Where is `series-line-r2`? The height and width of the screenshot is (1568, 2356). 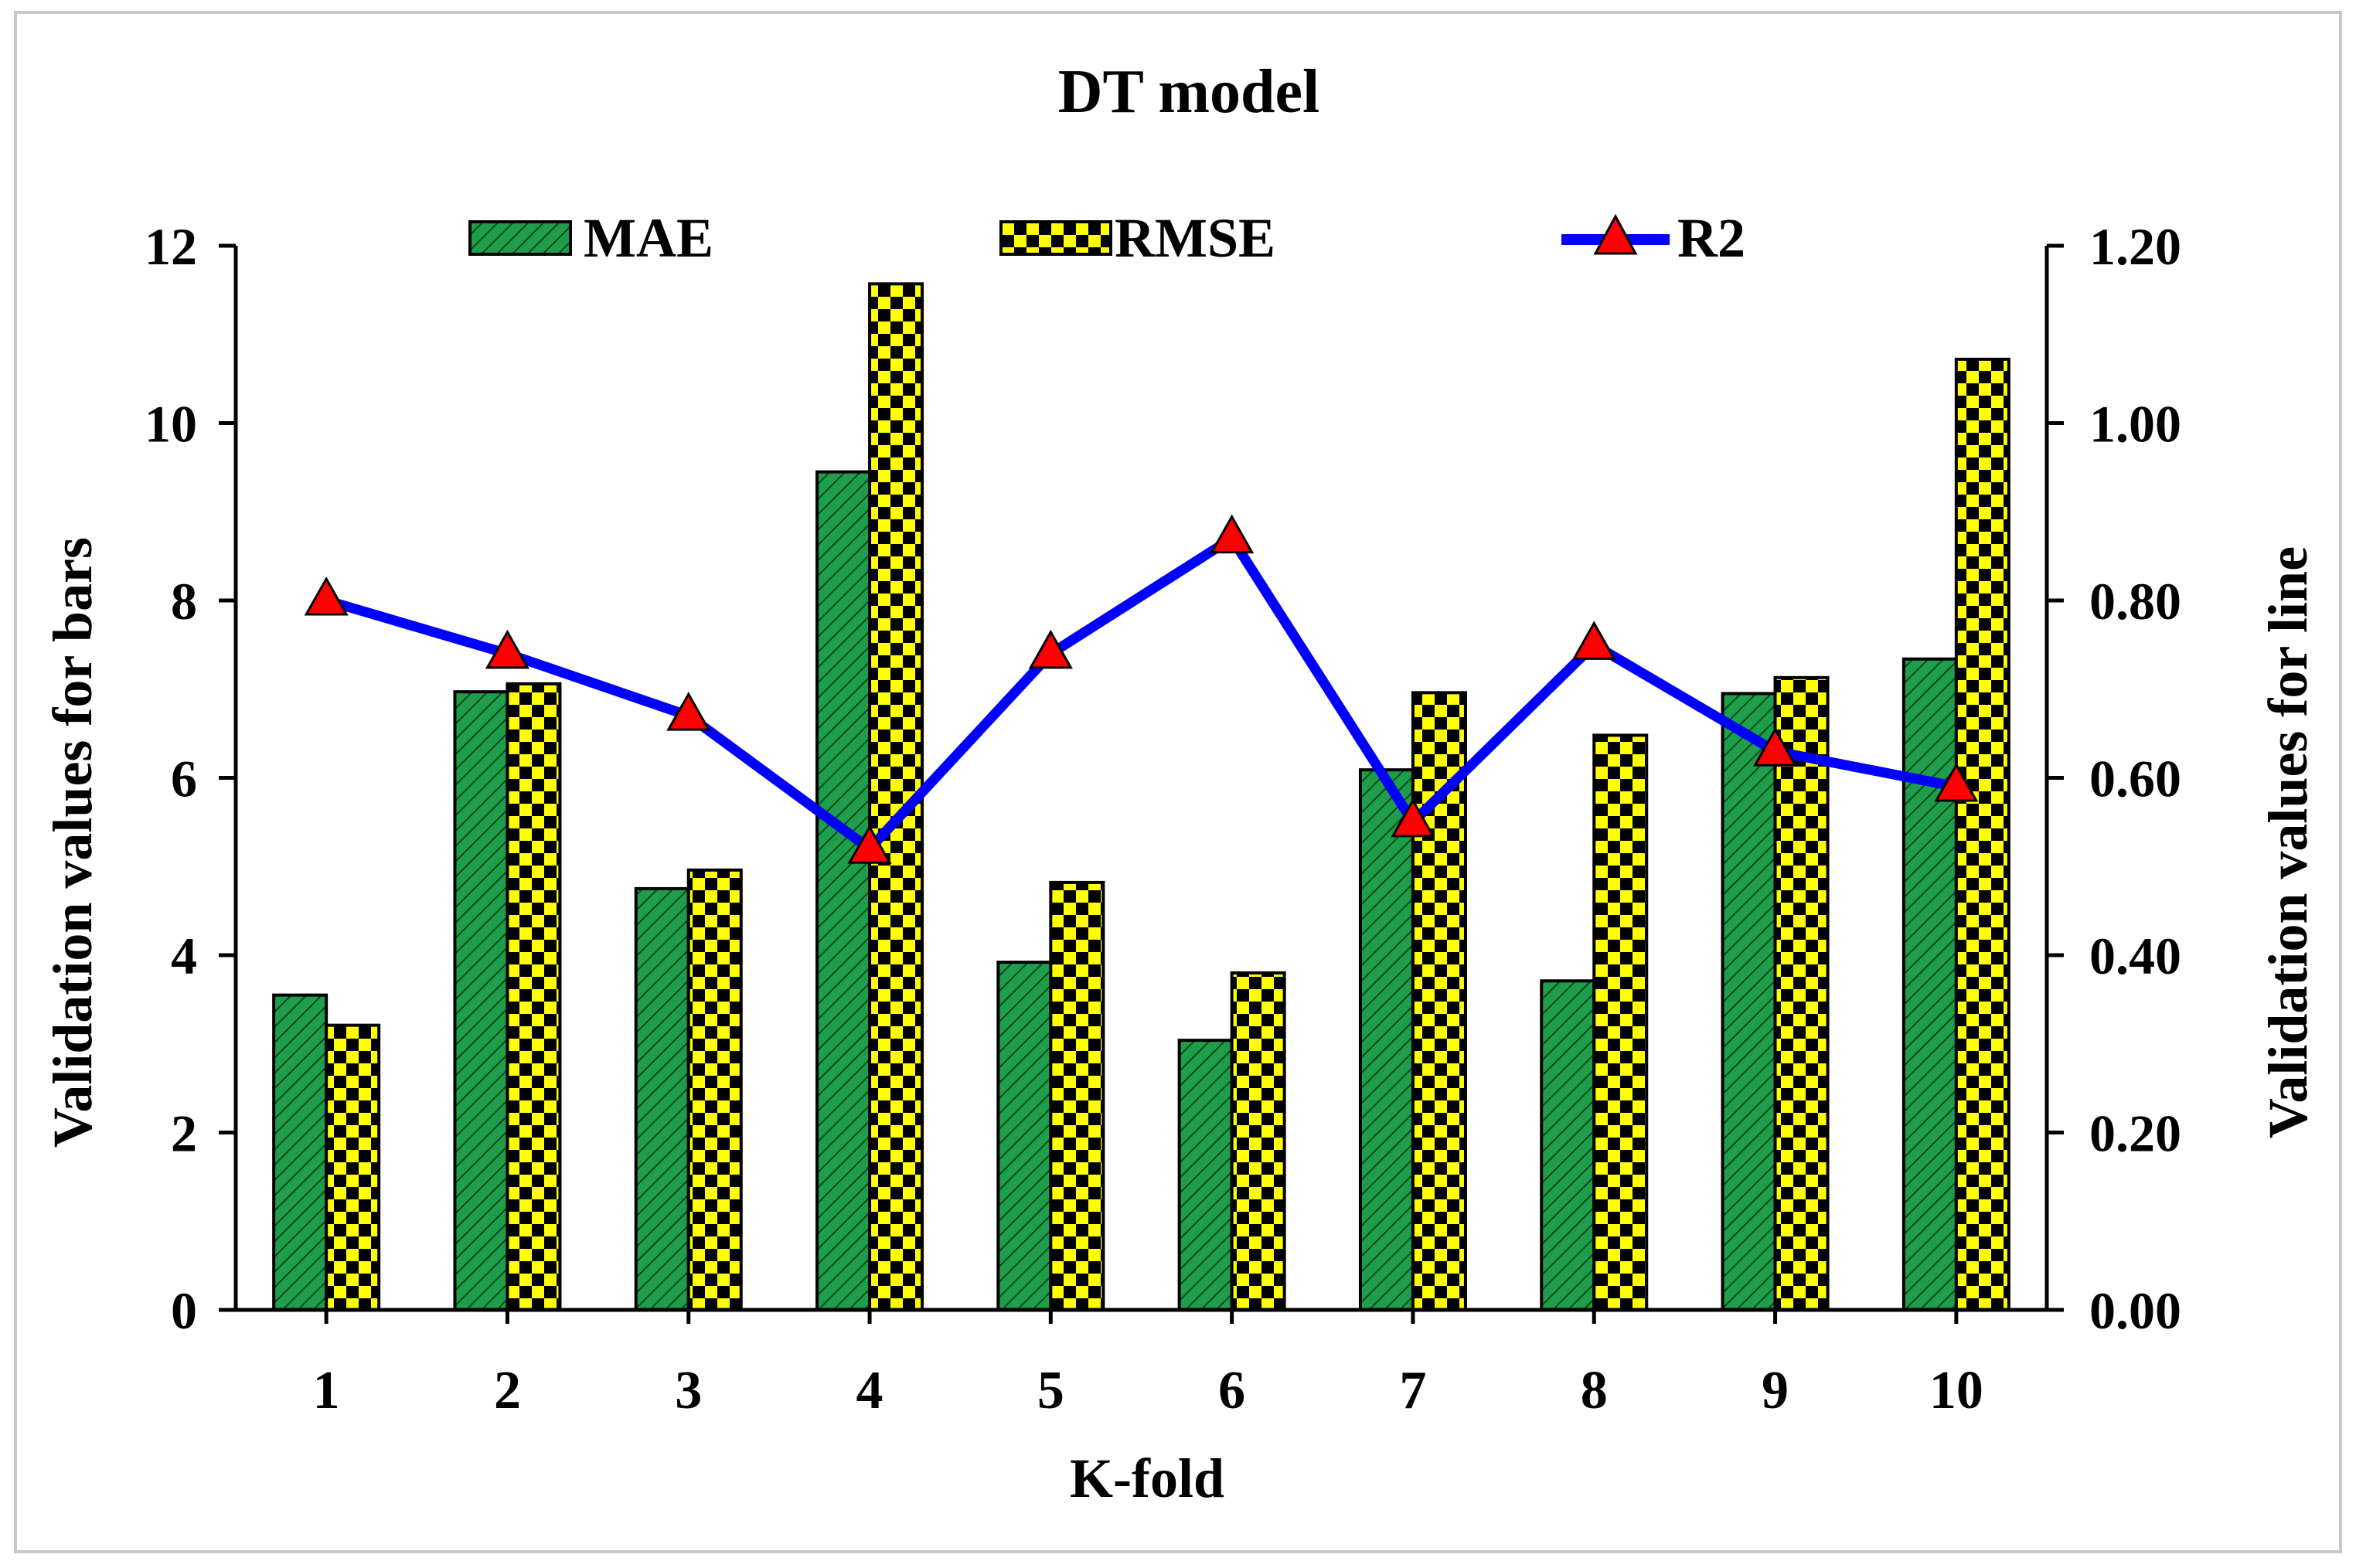
series-line-r2 is located at coordinates (1141, 693).